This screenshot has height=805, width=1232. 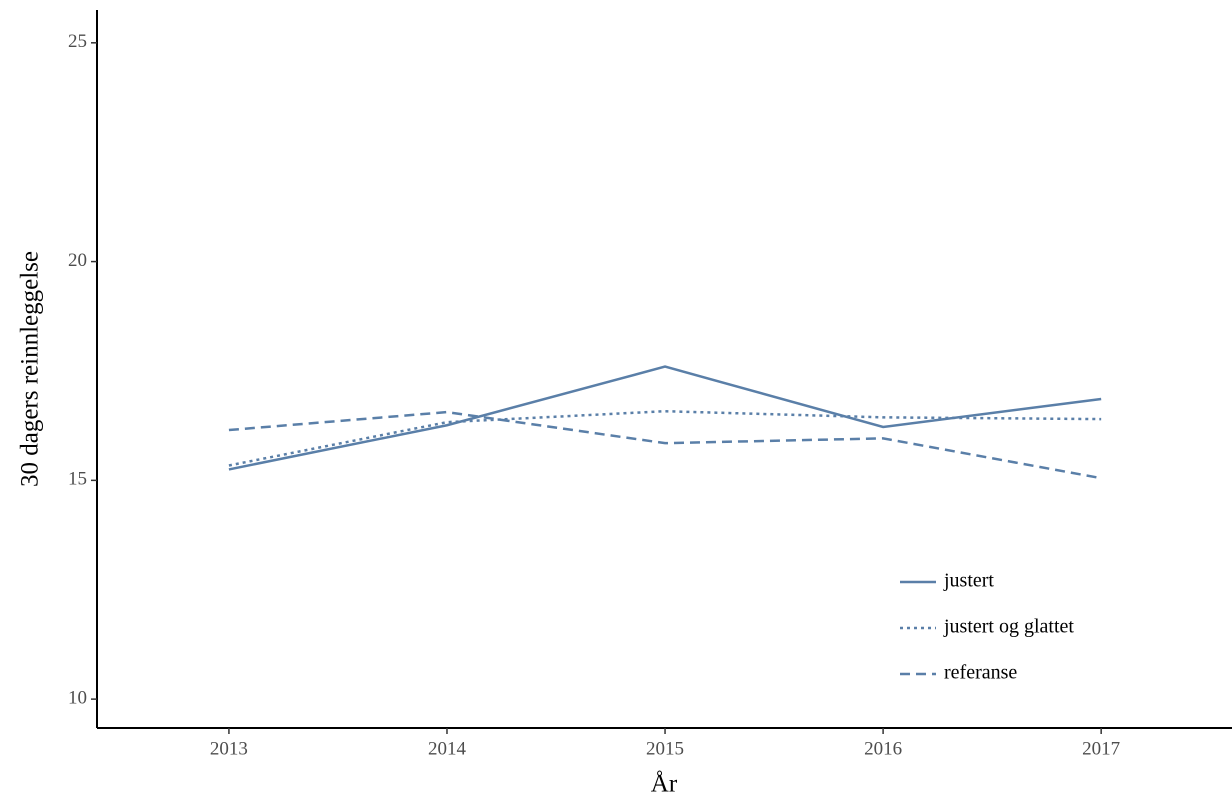 I want to click on x-tick-label: 2017, so click(x=1101, y=748).